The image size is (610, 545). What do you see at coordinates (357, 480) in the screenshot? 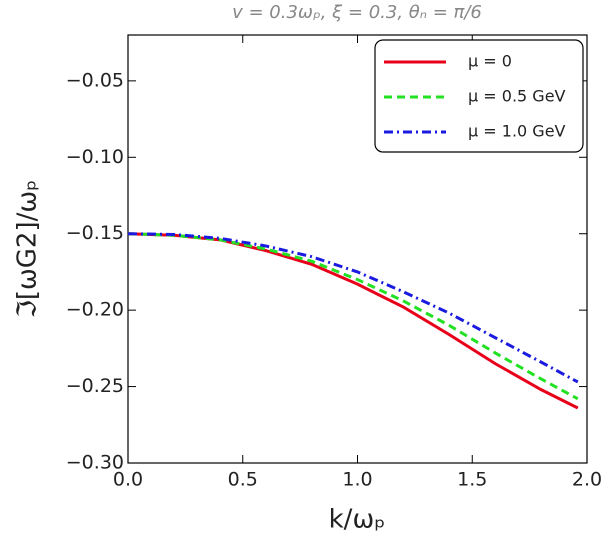
I see `x-tick-label: 1.0` at bounding box center [357, 480].